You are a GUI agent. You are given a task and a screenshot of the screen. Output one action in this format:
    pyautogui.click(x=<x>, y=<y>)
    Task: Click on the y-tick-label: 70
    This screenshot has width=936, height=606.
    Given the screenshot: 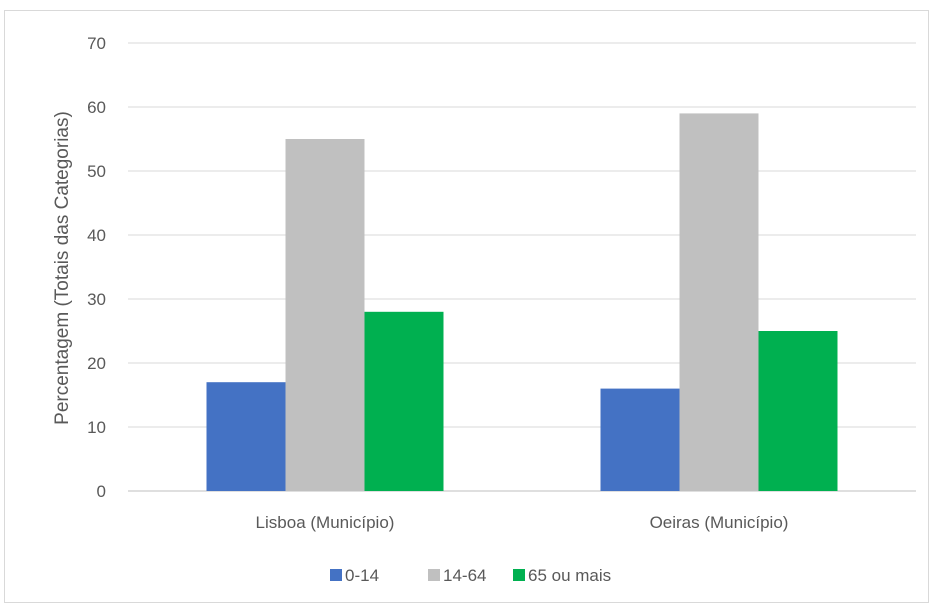 What is the action you would take?
    pyautogui.click(x=96, y=43)
    